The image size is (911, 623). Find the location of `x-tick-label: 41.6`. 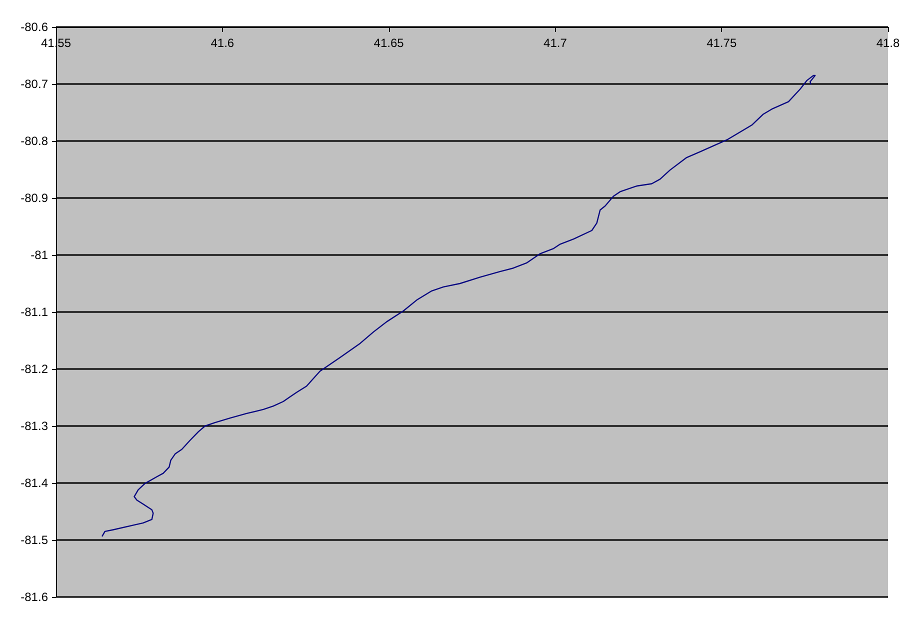

x-tick-label: 41.6 is located at coordinates (222, 43).